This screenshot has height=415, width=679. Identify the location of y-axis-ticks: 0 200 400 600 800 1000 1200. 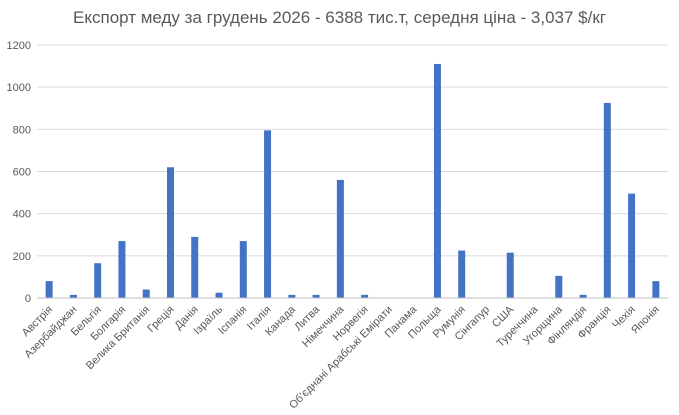
(19, 172).